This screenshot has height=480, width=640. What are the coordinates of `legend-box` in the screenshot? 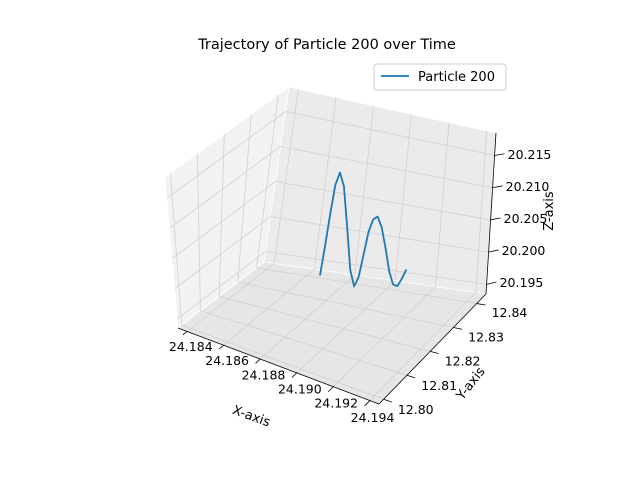 It's located at (440, 77).